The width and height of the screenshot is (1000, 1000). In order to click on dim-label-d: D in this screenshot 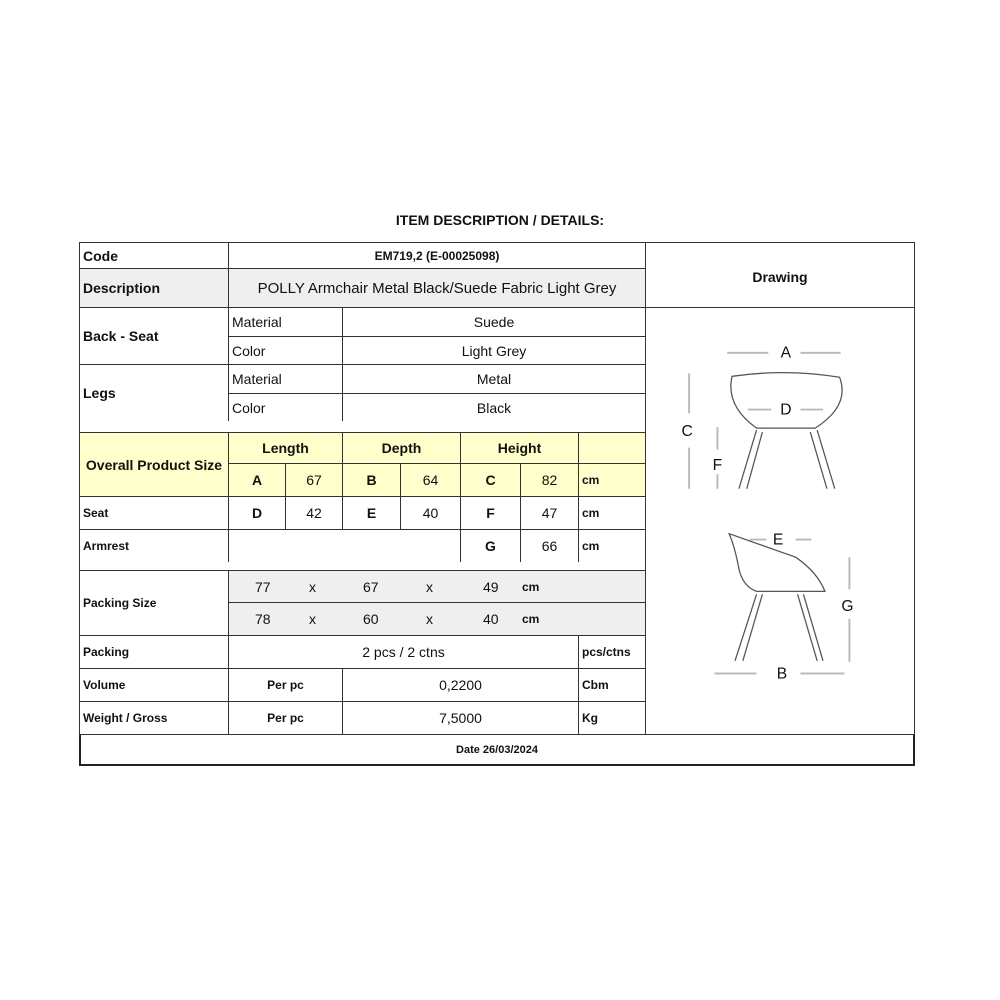, I will do `click(785, 409)`.